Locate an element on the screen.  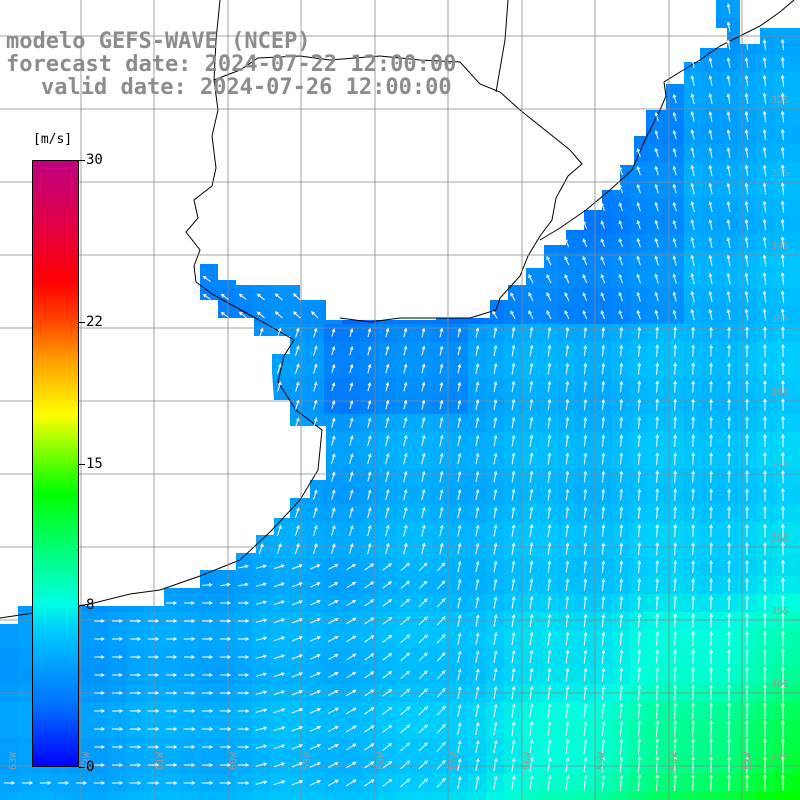
longitude-label: 63W is located at coordinates (13, 760).